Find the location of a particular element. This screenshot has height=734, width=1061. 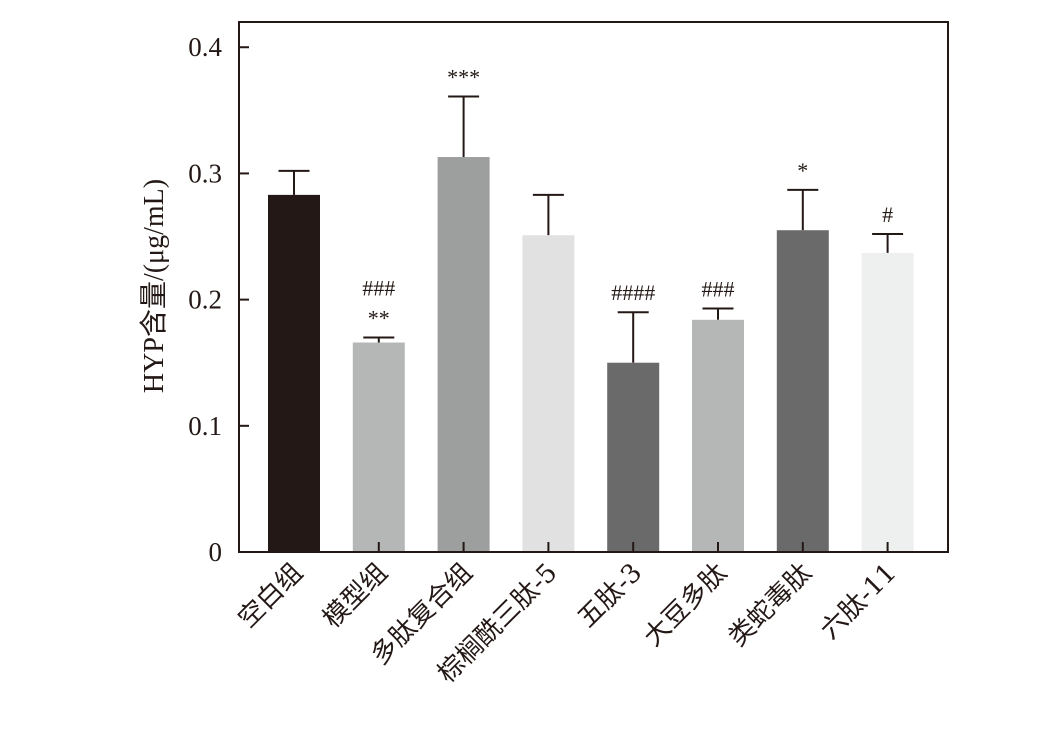

y-axis-label: HYP含量/(μg/mL) is located at coordinates (154, 286).